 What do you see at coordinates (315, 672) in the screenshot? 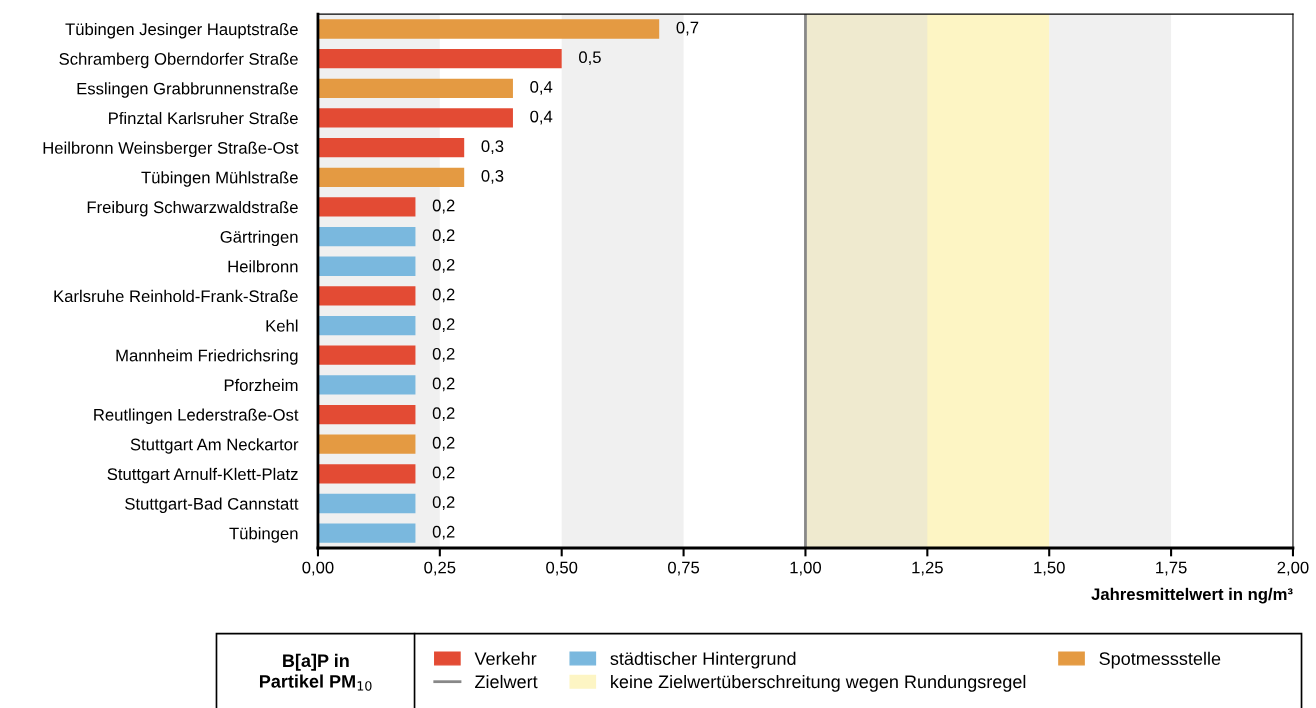
I see `legend-title: B[a]P in Partikel PM$_{10}$` at bounding box center [315, 672].